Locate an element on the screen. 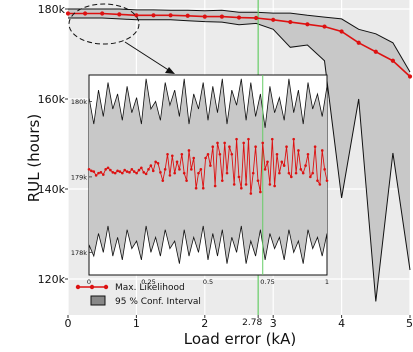 This screenshot has height=352, width=413. inset-lower-bound-line is located at coordinates (208, 244).